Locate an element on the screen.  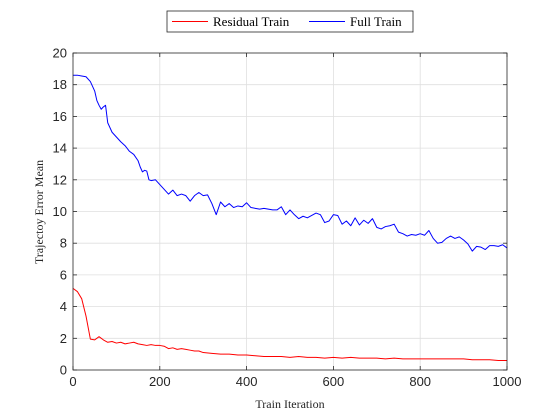
y-tick-label: 8 is located at coordinates (63, 243).